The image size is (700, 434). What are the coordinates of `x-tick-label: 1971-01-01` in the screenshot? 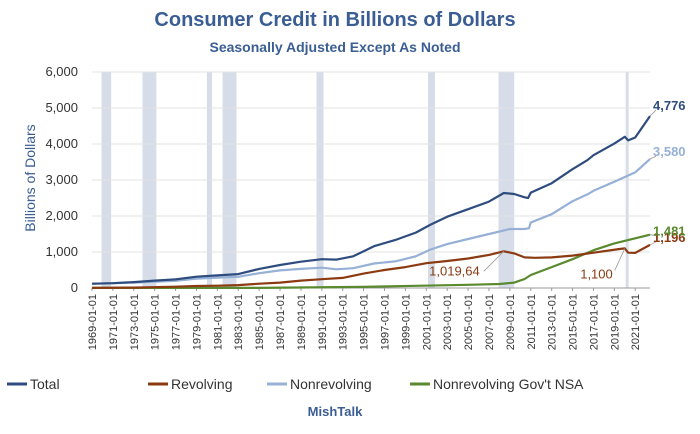 It's located at (114, 322).